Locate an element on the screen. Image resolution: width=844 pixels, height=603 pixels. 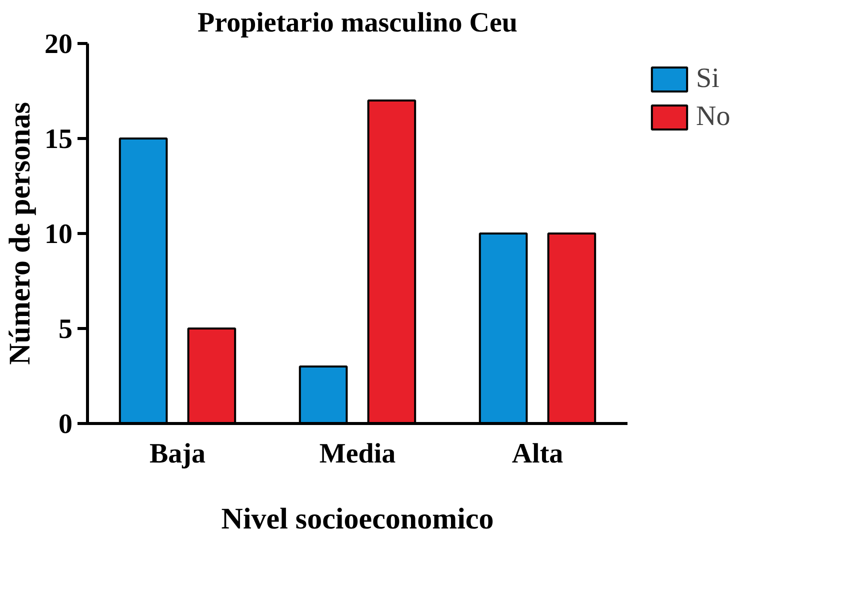
x-tick-label: Baja is located at coordinates (178, 454).